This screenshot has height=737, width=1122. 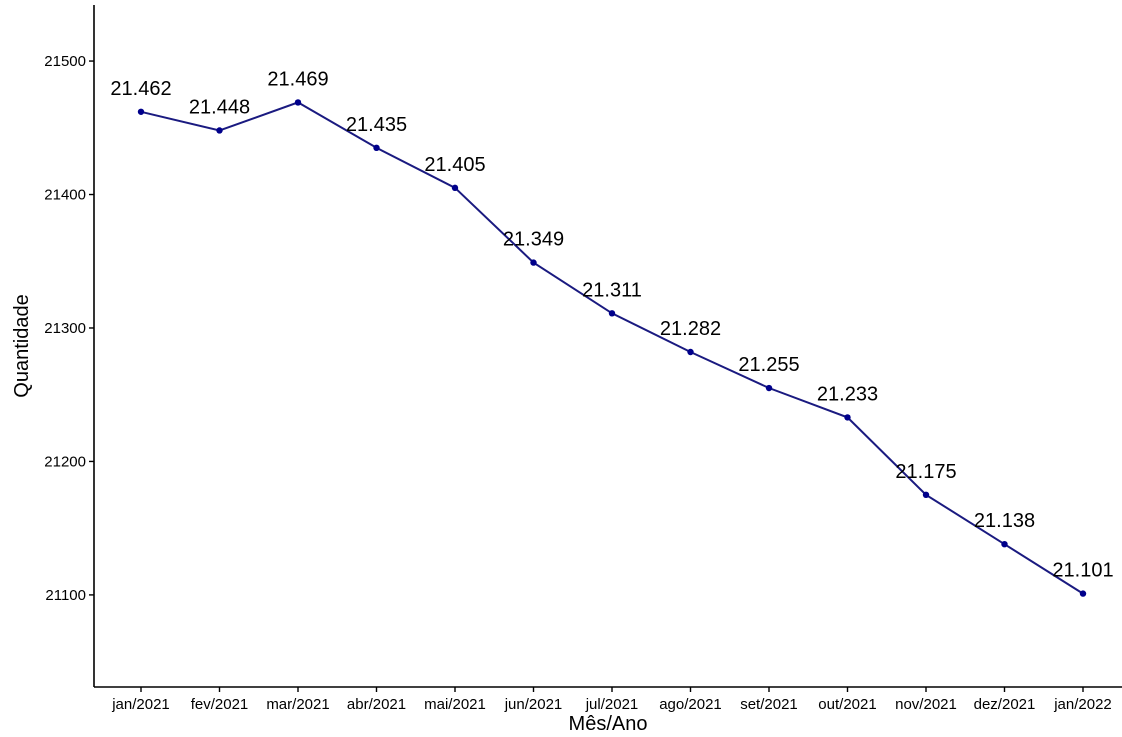 I want to click on y-axis-title: Quantidade, so click(x=22, y=345).